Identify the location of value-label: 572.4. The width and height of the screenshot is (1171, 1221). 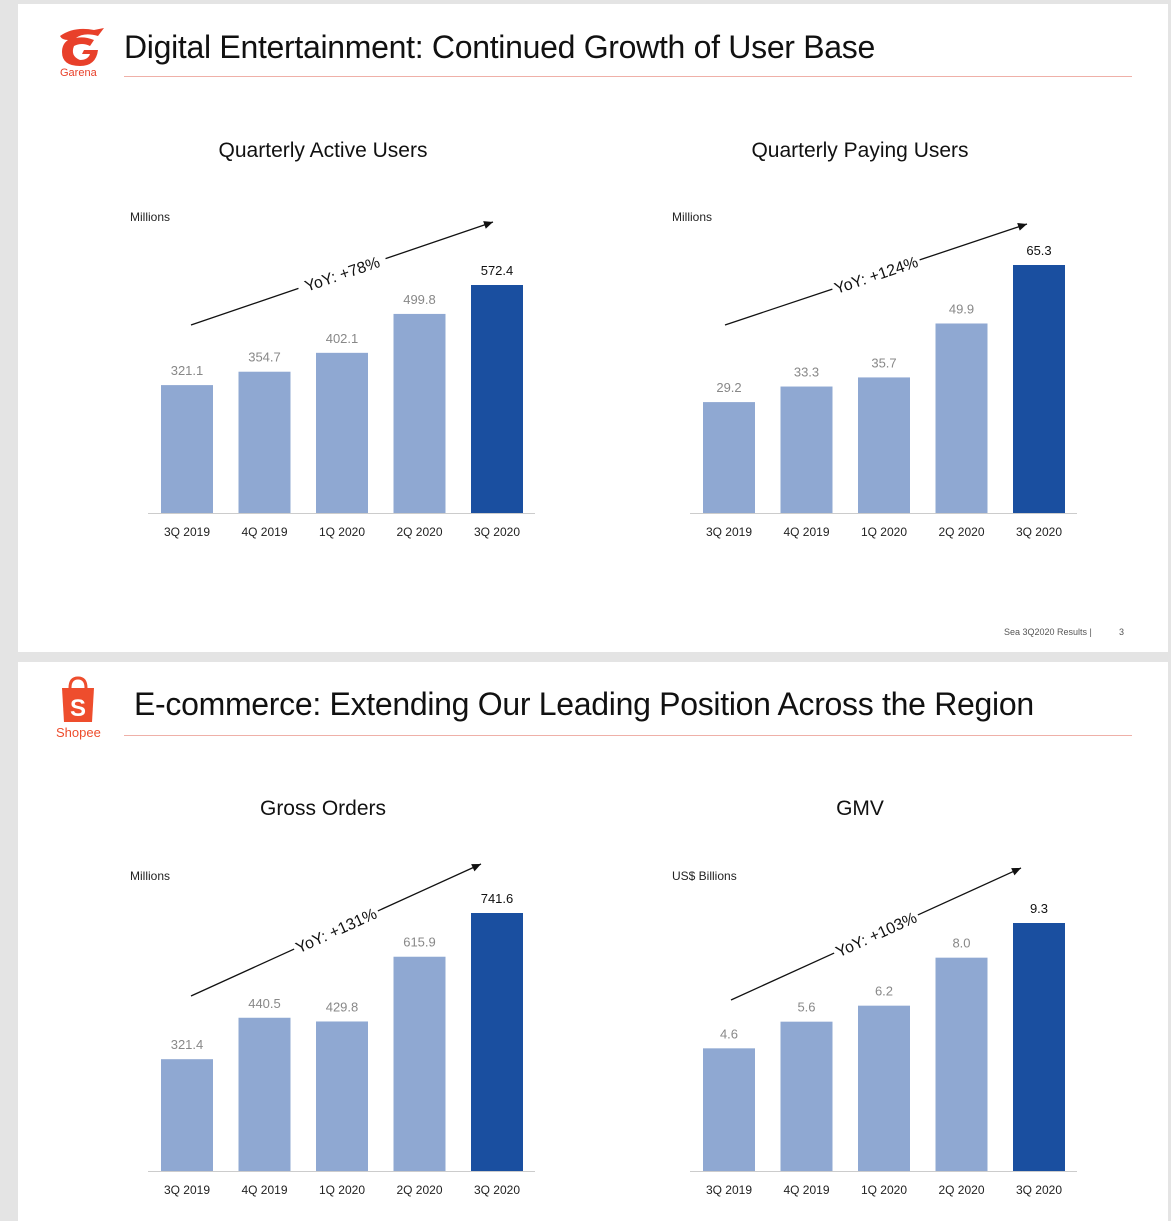
(497, 270).